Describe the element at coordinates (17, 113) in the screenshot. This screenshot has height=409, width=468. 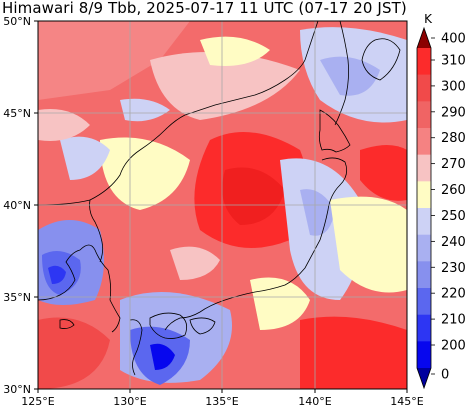
I see `lat-tick-label: 45°N` at that location.